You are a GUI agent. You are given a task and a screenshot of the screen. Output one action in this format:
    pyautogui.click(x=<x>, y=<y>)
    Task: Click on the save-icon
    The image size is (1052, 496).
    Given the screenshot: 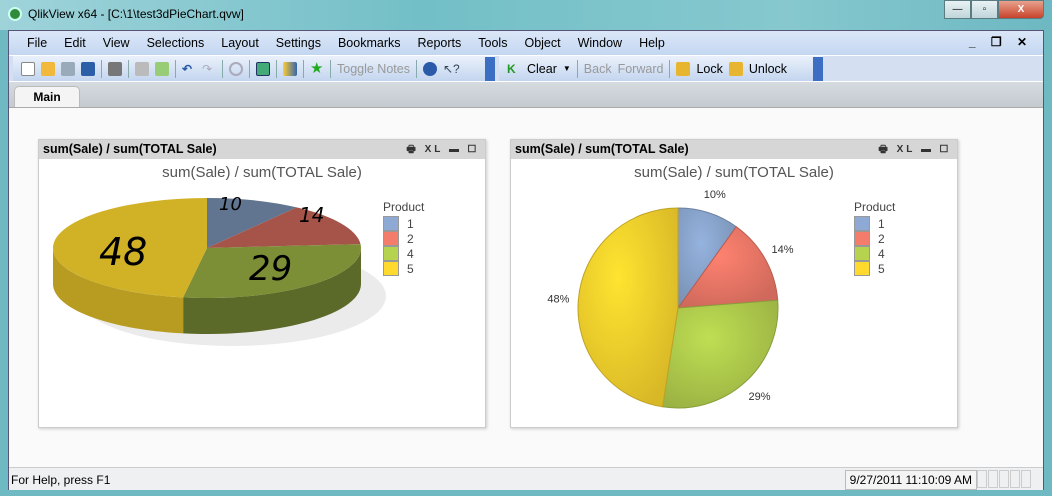 What is the action you would take?
    pyautogui.click(x=88, y=68)
    